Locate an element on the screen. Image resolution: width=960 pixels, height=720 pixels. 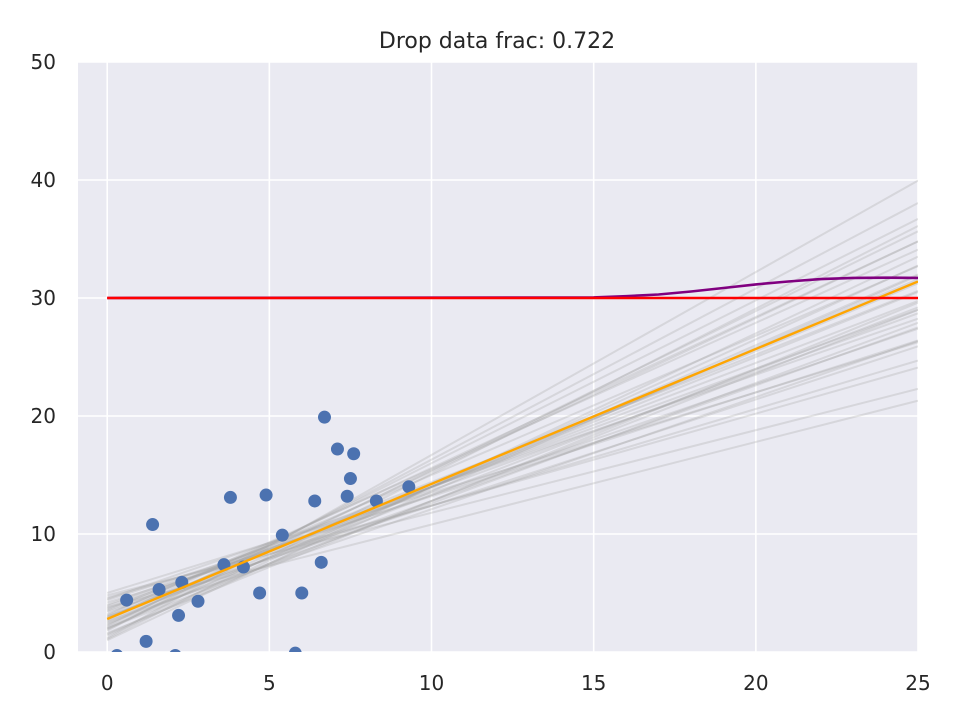
y-tick-label: 50 is located at coordinates (43, 62).